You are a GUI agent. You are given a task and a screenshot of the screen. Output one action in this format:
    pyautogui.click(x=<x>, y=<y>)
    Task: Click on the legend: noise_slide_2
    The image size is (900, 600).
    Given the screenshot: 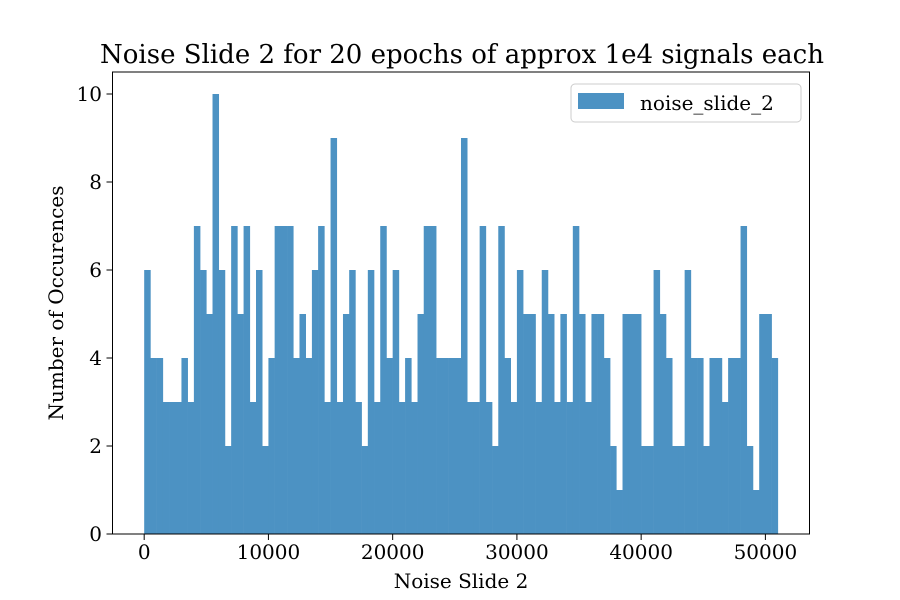 What is the action you would take?
    pyautogui.click(x=686, y=103)
    